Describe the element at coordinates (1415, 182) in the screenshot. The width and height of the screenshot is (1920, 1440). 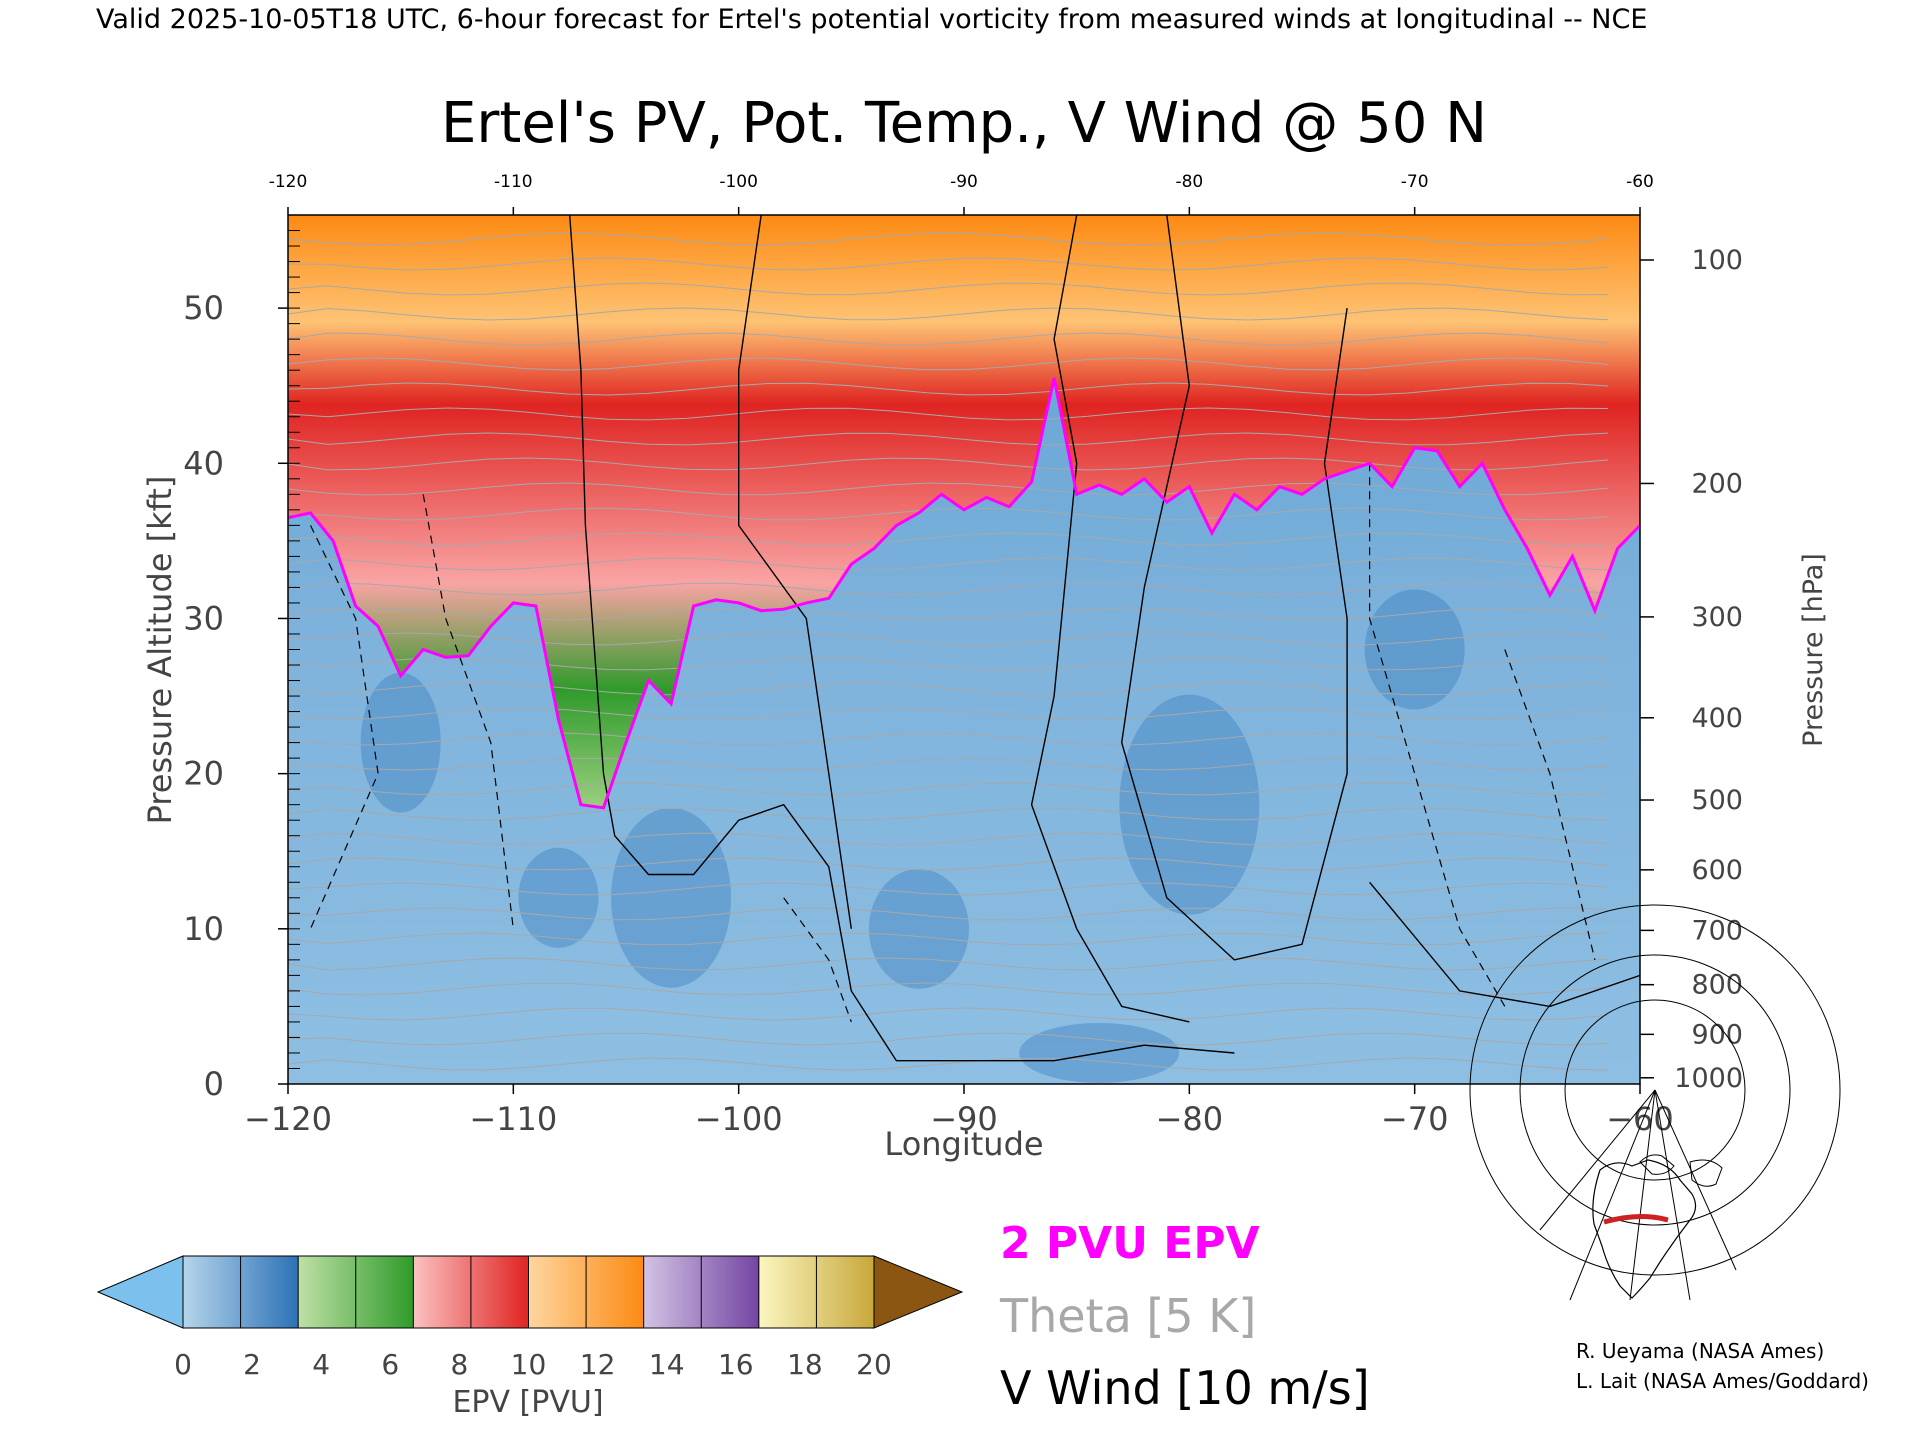
I see `x-top-tick-label: -70` at that location.